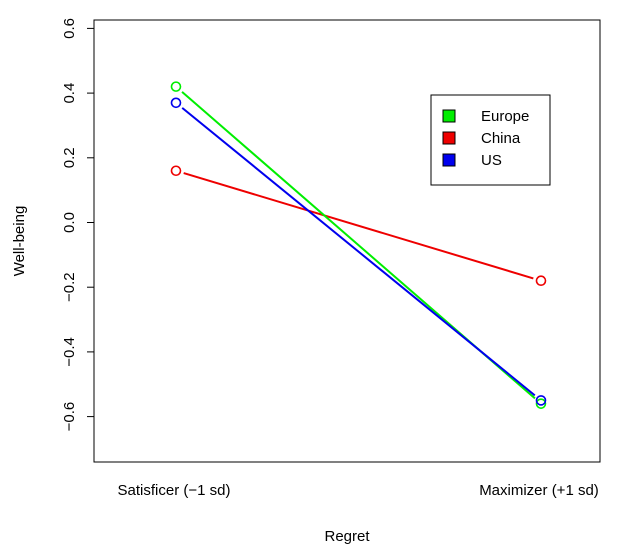  Describe the element at coordinates (174, 490) in the screenshot. I see `x-tick-label: Satisficer (−1 sd)` at that location.